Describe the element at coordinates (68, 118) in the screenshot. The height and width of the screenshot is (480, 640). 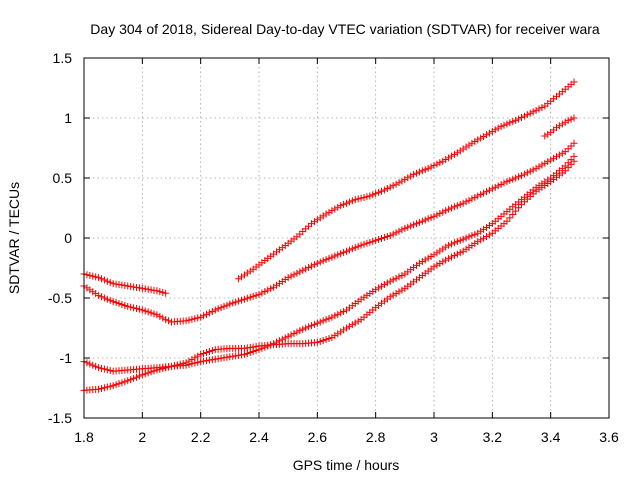
I see `y-tick-label: 1` at that location.